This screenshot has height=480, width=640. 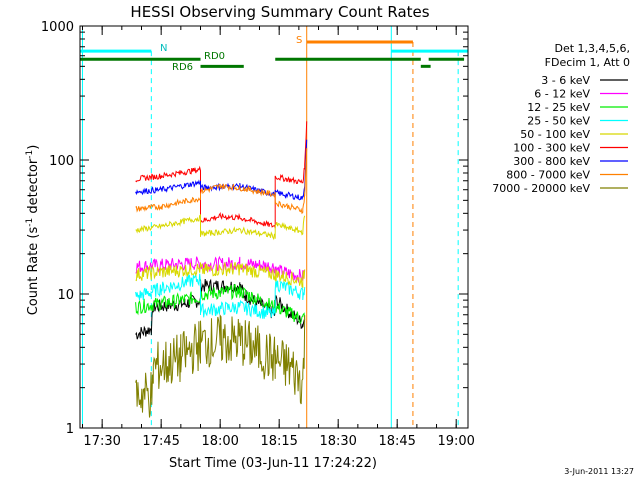 What do you see at coordinates (592, 48) in the screenshot?
I see `legend-header-line1: Det 1,3,4,5,6,` at bounding box center [592, 48].